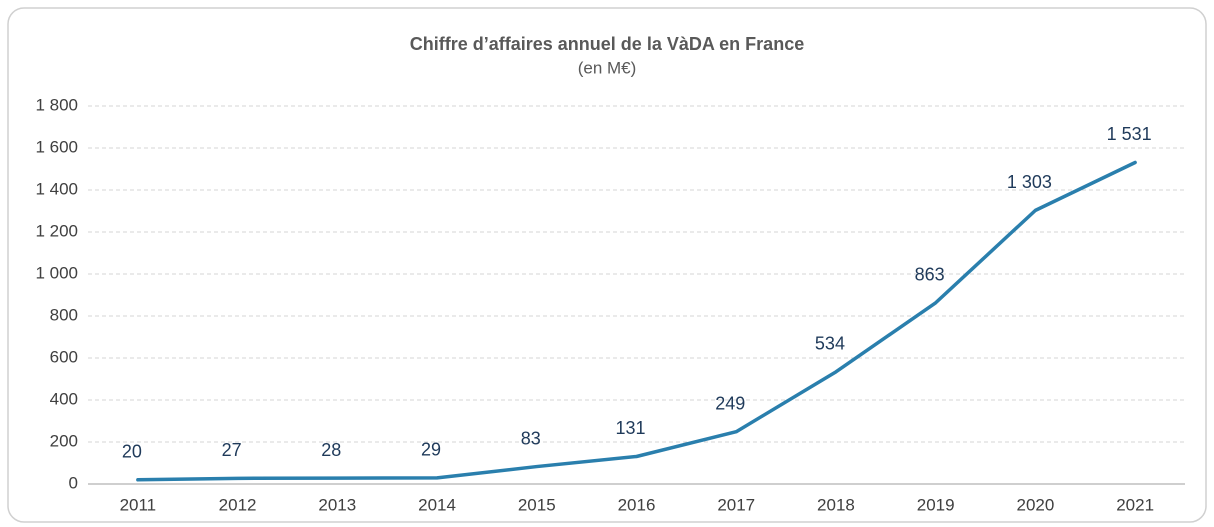  Describe the element at coordinates (64, 356) in the screenshot. I see `y-tick-label: 600` at that location.